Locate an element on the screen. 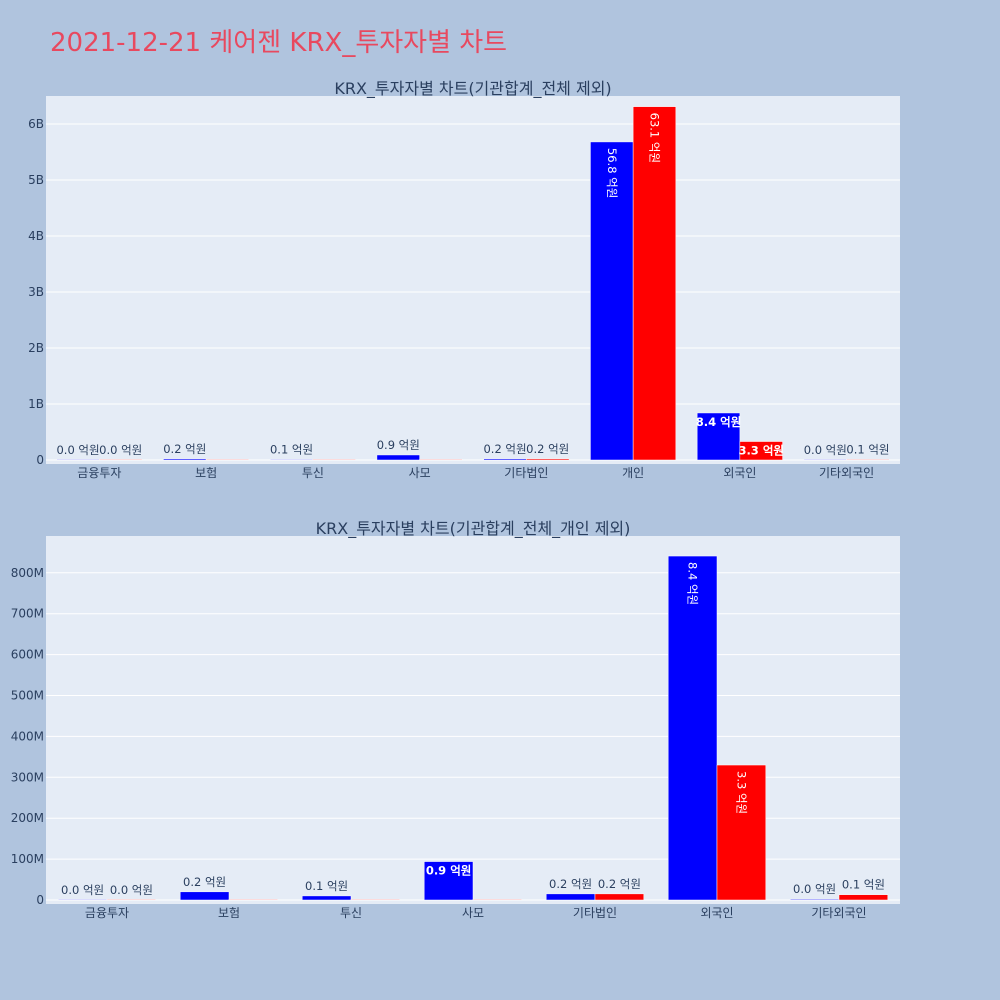  chart-title: KRX_투자자별 차트(기관합계_전체_개인 제외) is located at coordinates (473, 529).